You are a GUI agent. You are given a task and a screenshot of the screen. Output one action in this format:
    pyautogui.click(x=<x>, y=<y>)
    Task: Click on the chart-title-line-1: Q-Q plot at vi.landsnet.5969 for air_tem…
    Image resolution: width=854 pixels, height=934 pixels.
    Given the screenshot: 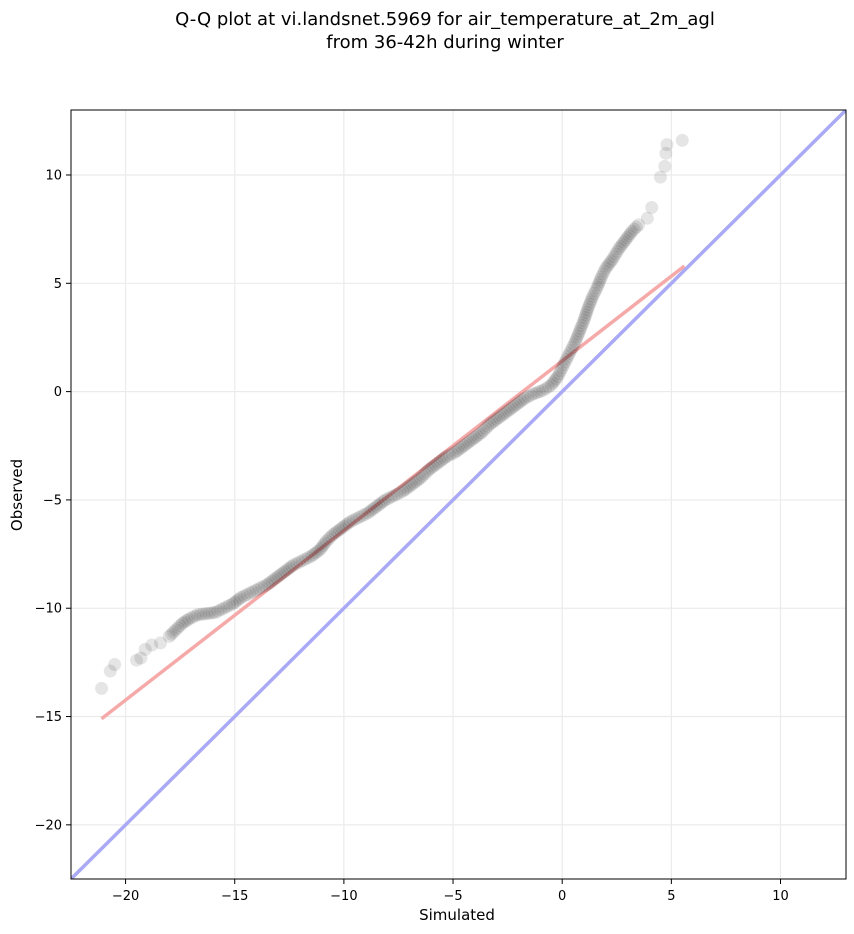 What is the action you would take?
    pyautogui.click(x=445, y=19)
    